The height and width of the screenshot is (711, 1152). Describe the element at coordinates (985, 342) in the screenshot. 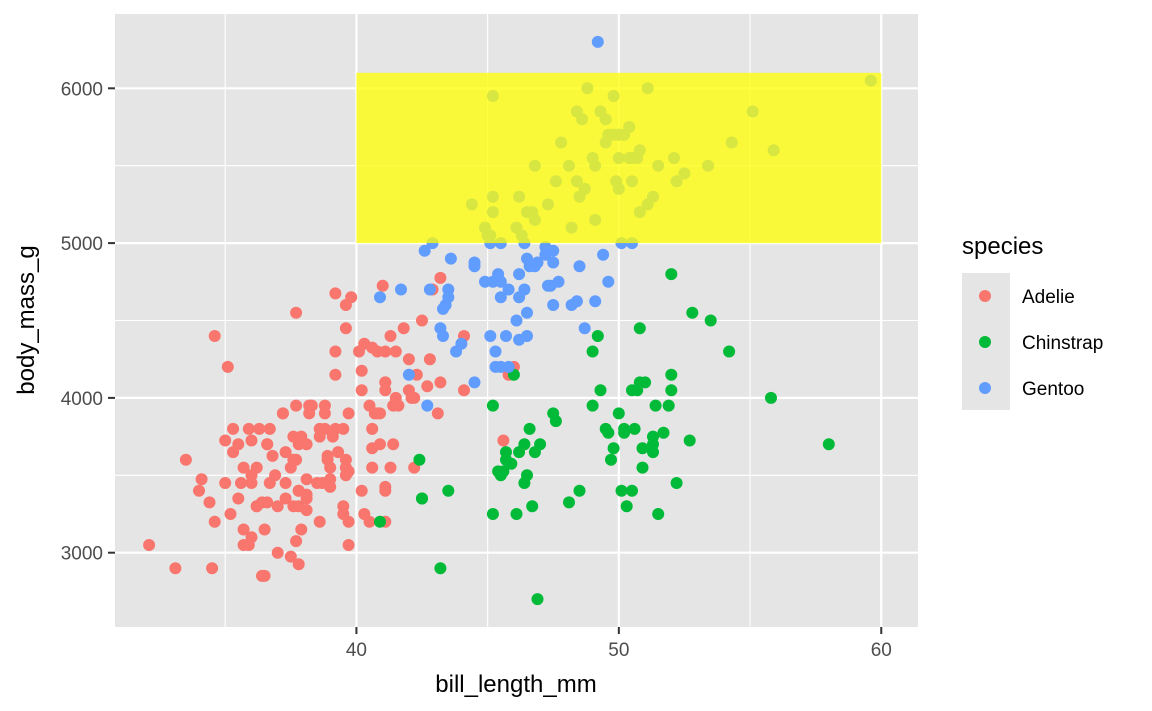

I see `legend-key-chinstrap` at that location.